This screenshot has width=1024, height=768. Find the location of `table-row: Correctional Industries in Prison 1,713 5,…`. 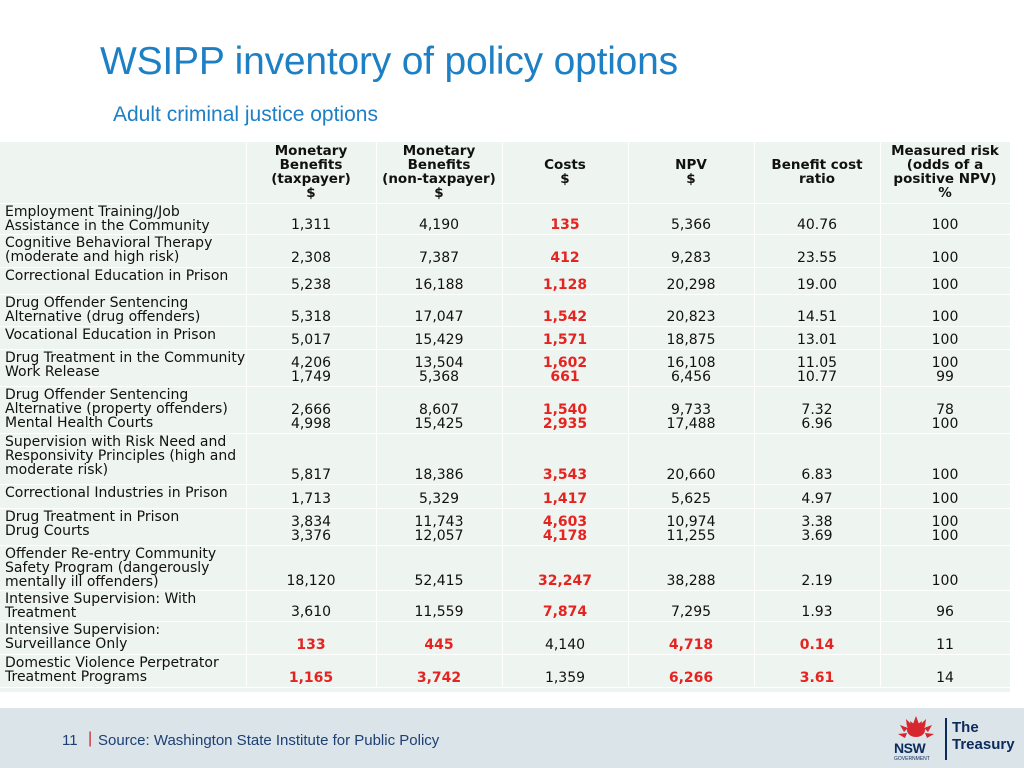

table-row: Correctional Industries in Prison 1,713 5,… is located at coordinates (505, 496).